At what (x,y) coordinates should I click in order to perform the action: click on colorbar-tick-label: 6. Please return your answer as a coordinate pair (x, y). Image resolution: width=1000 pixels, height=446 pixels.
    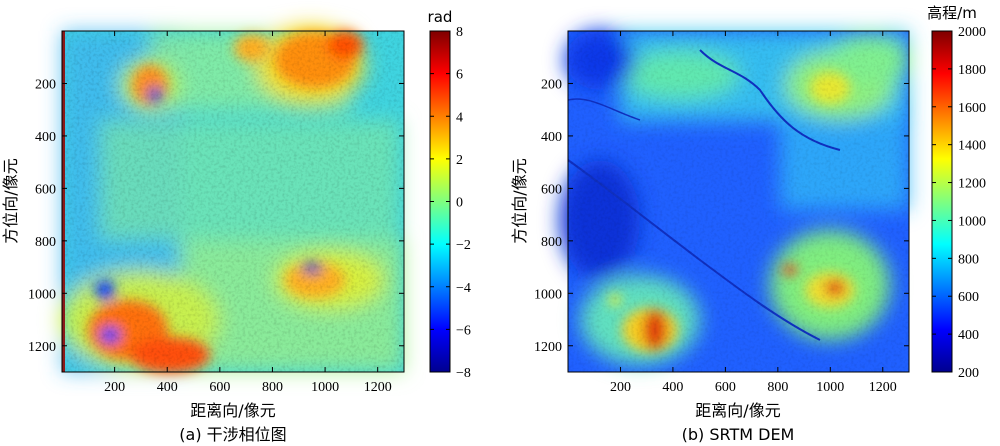
    Looking at the image, I should click on (459, 75).